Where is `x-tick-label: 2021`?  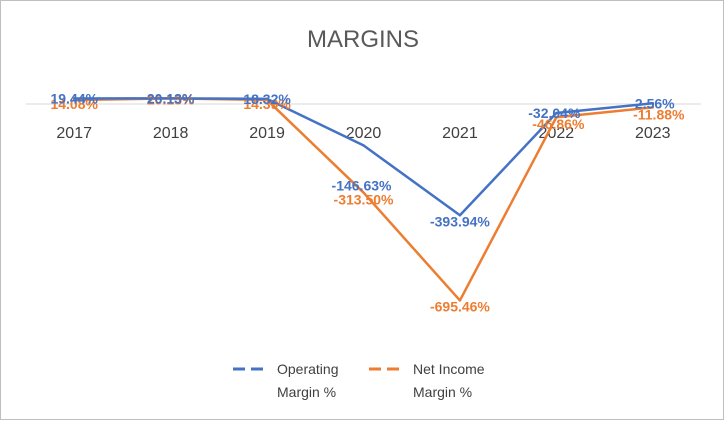 x-tick-label: 2021 is located at coordinates (460, 133).